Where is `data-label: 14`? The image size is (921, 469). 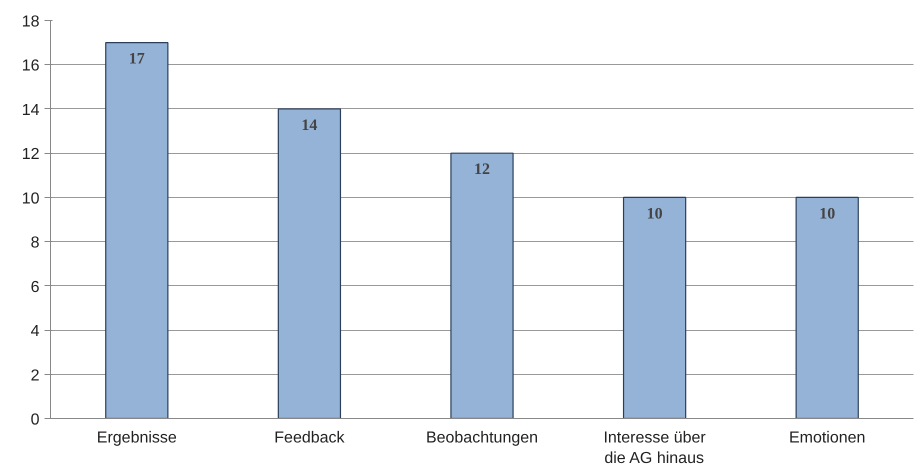 data-label: 14 is located at coordinates (309, 125).